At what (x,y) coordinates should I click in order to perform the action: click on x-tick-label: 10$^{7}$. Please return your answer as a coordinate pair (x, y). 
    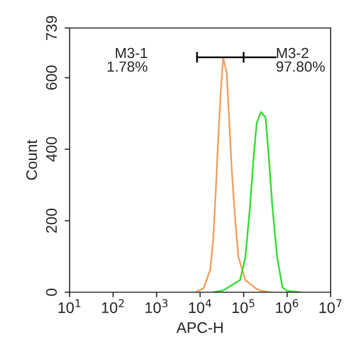
    Looking at the image, I should click on (331, 306).